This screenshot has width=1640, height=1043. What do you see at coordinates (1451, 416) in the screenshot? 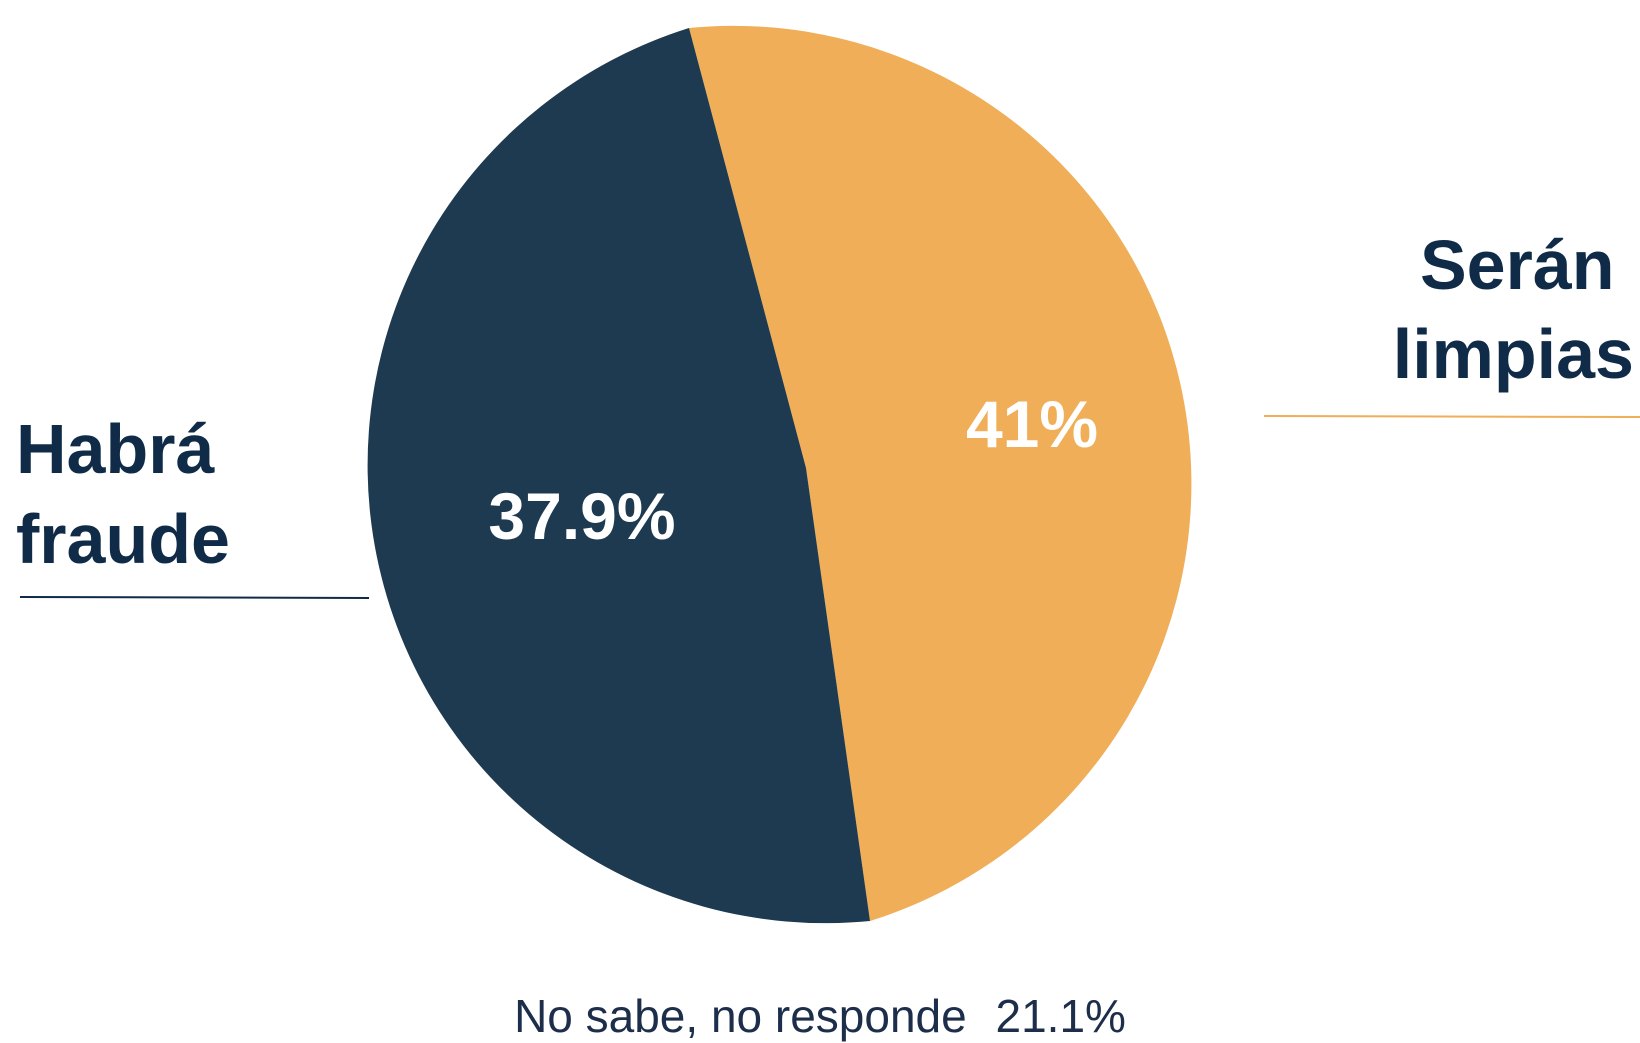
I see `leader-line-seran-limpias` at bounding box center [1451, 416].